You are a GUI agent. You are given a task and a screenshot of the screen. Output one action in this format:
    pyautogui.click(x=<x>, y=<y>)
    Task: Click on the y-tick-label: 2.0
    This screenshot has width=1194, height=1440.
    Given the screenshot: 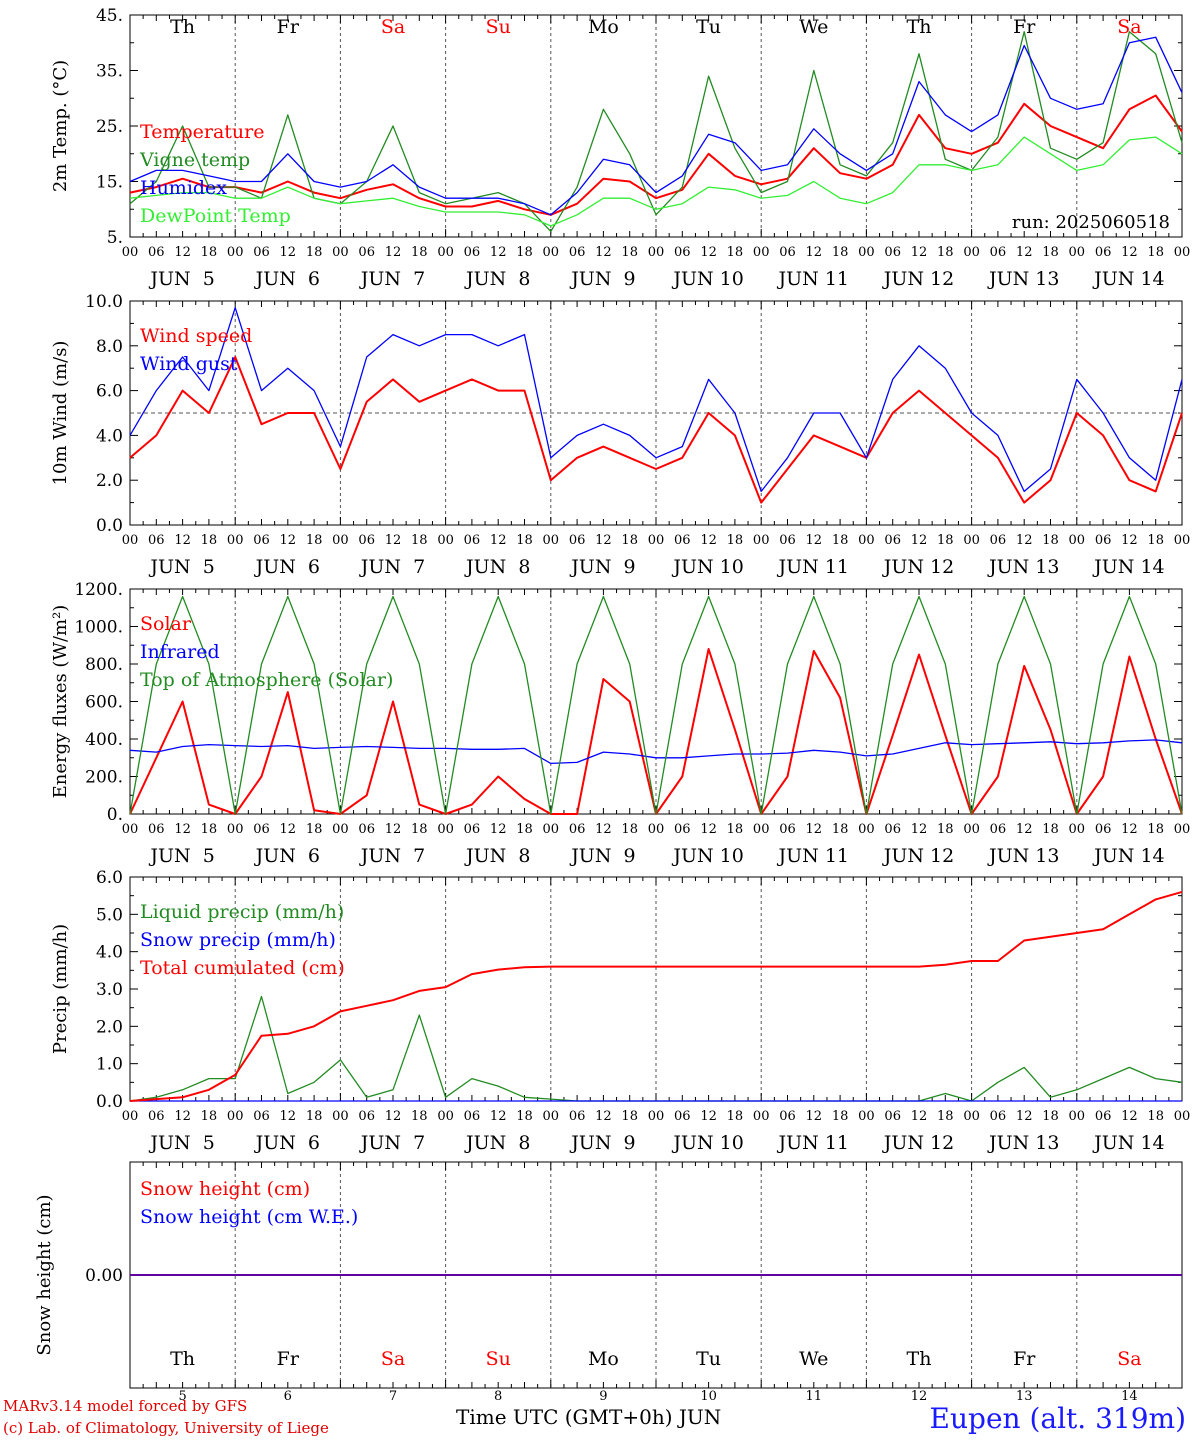 What is the action you would take?
    pyautogui.click(x=109, y=1027)
    